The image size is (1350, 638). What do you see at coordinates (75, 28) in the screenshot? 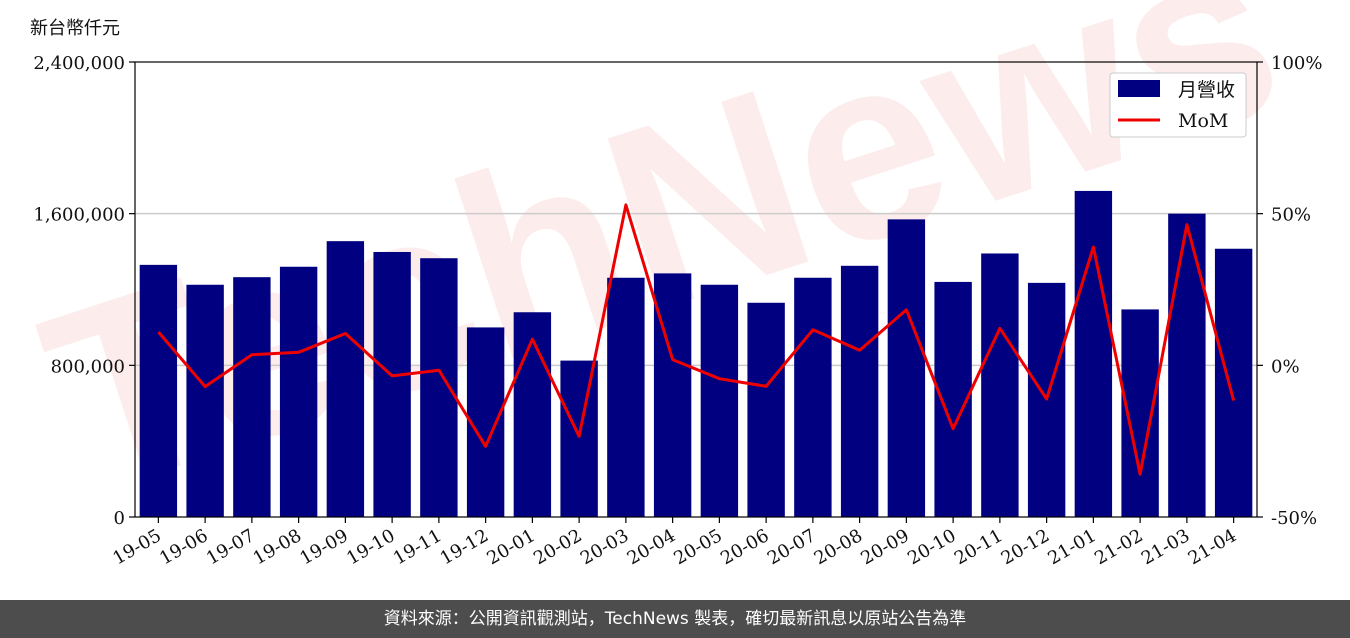
I see `y-axis-unit-label: 新台幣仟元` at bounding box center [75, 28].